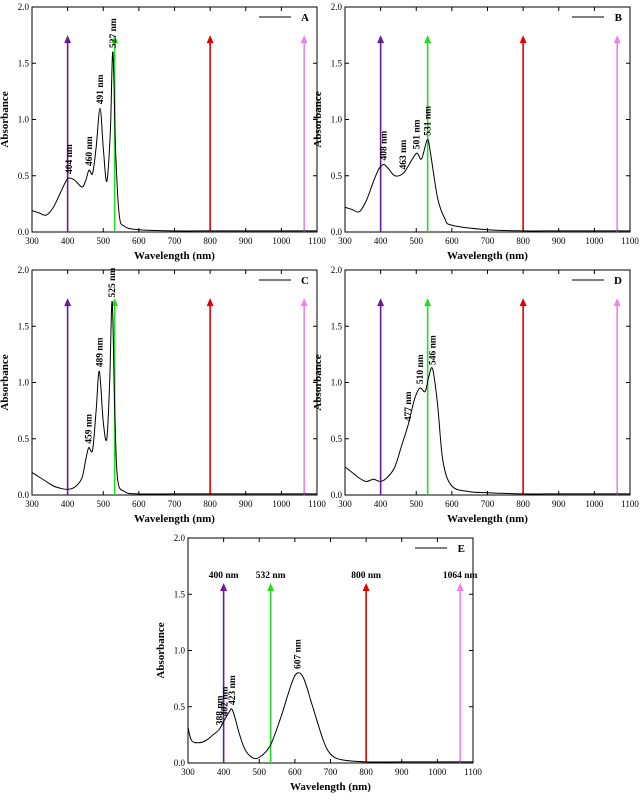  What do you see at coordinates (90, 151) in the screenshot?
I see `peak-label: 460 nm` at bounding box center [90, 151].